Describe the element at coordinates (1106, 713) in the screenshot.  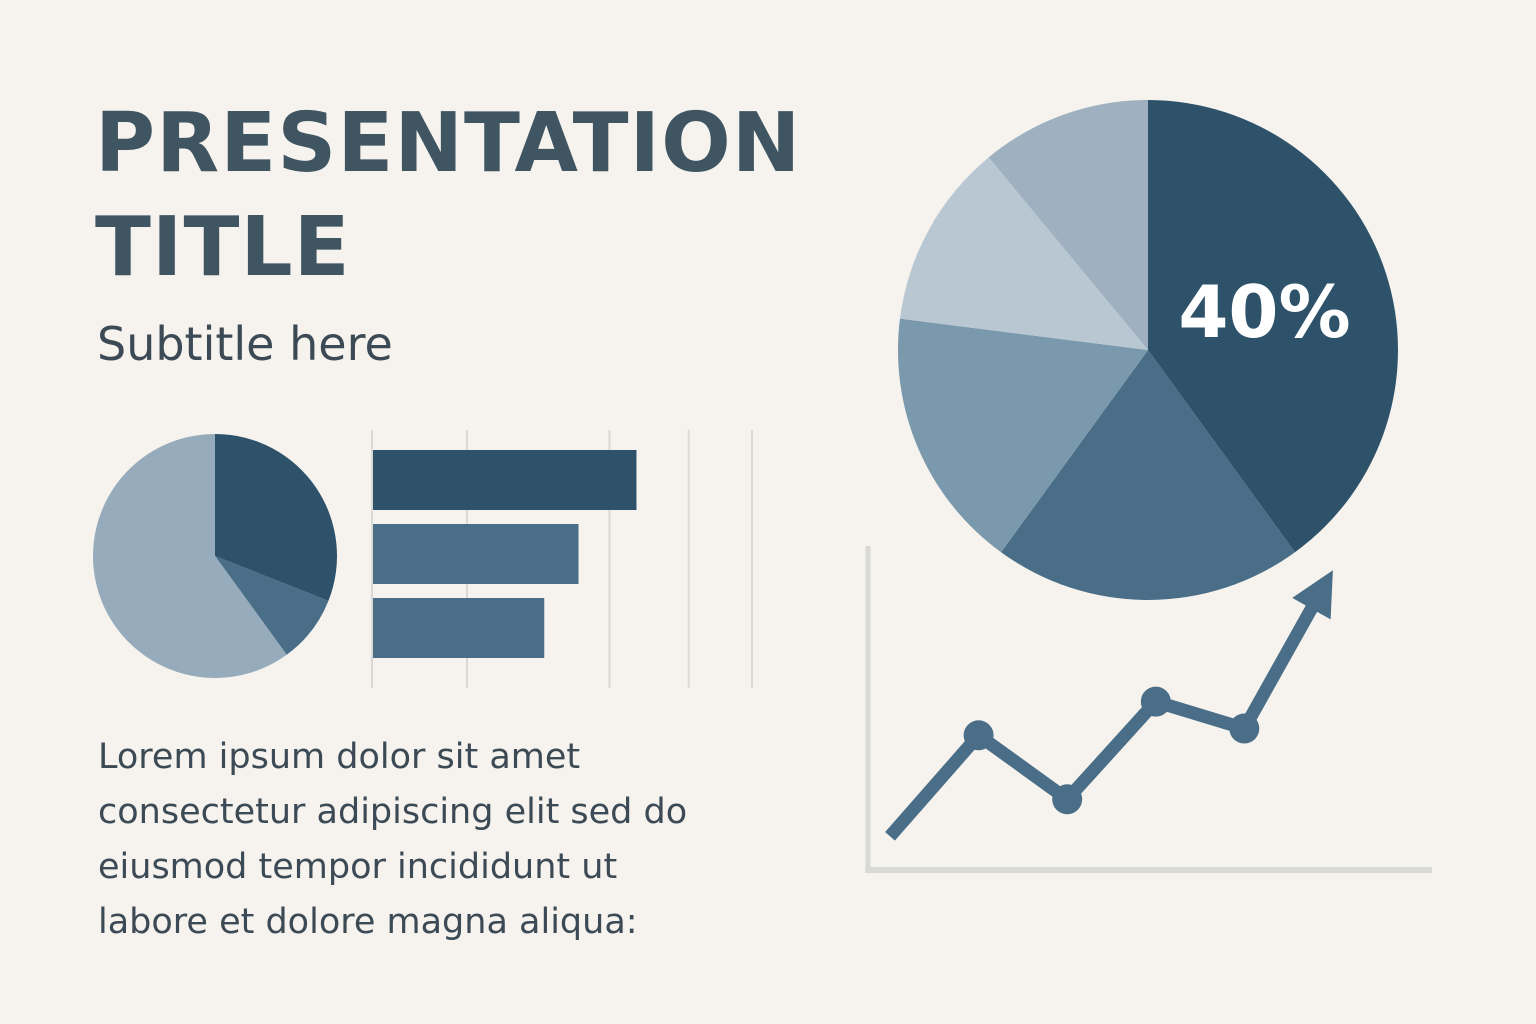
I see `line-series` at that location.